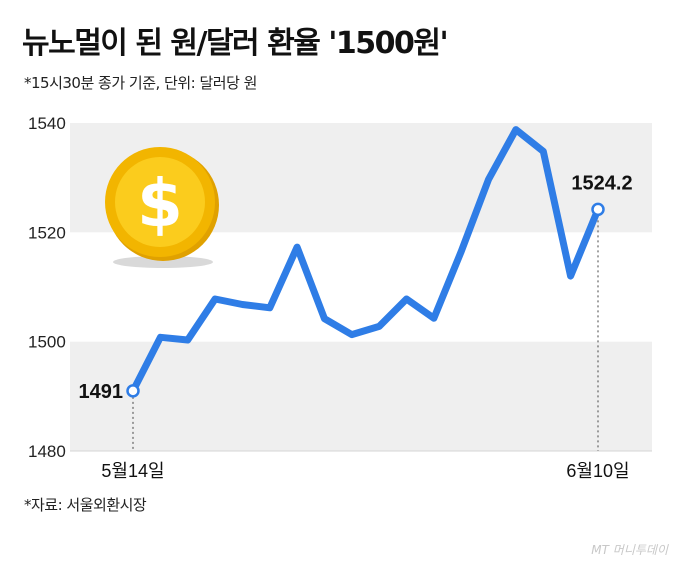 This screenshot has width=680, height=567. Describe the element at coordinates (85, 505) in the screenshot. I see `source-note: *자료: 서울외환시장` at that location.